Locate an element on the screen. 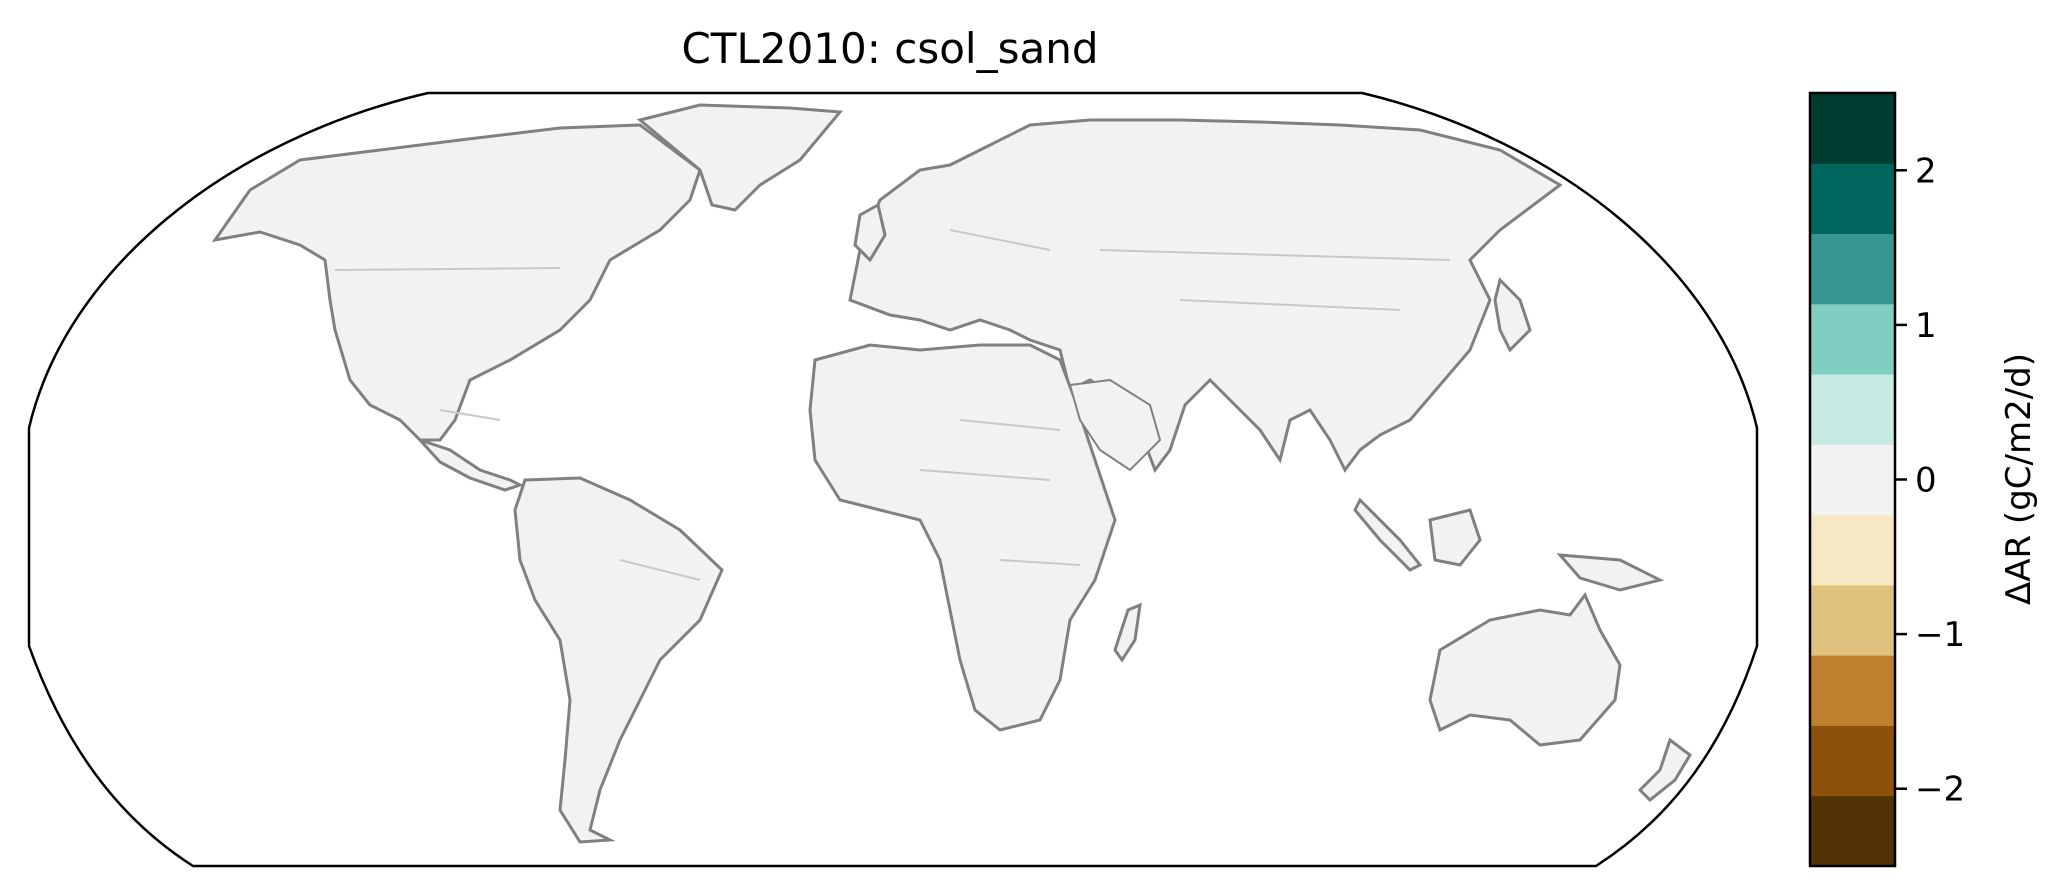 The image size is (2071, 894). landmass-sumatra is located at coordinates (1388, 534).